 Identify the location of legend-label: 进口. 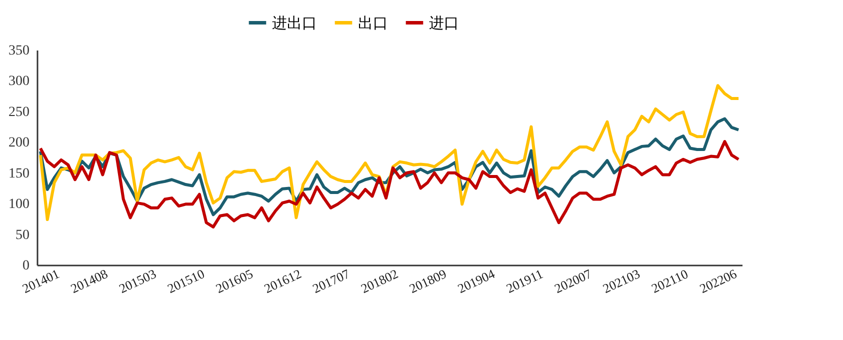
(444, 23).